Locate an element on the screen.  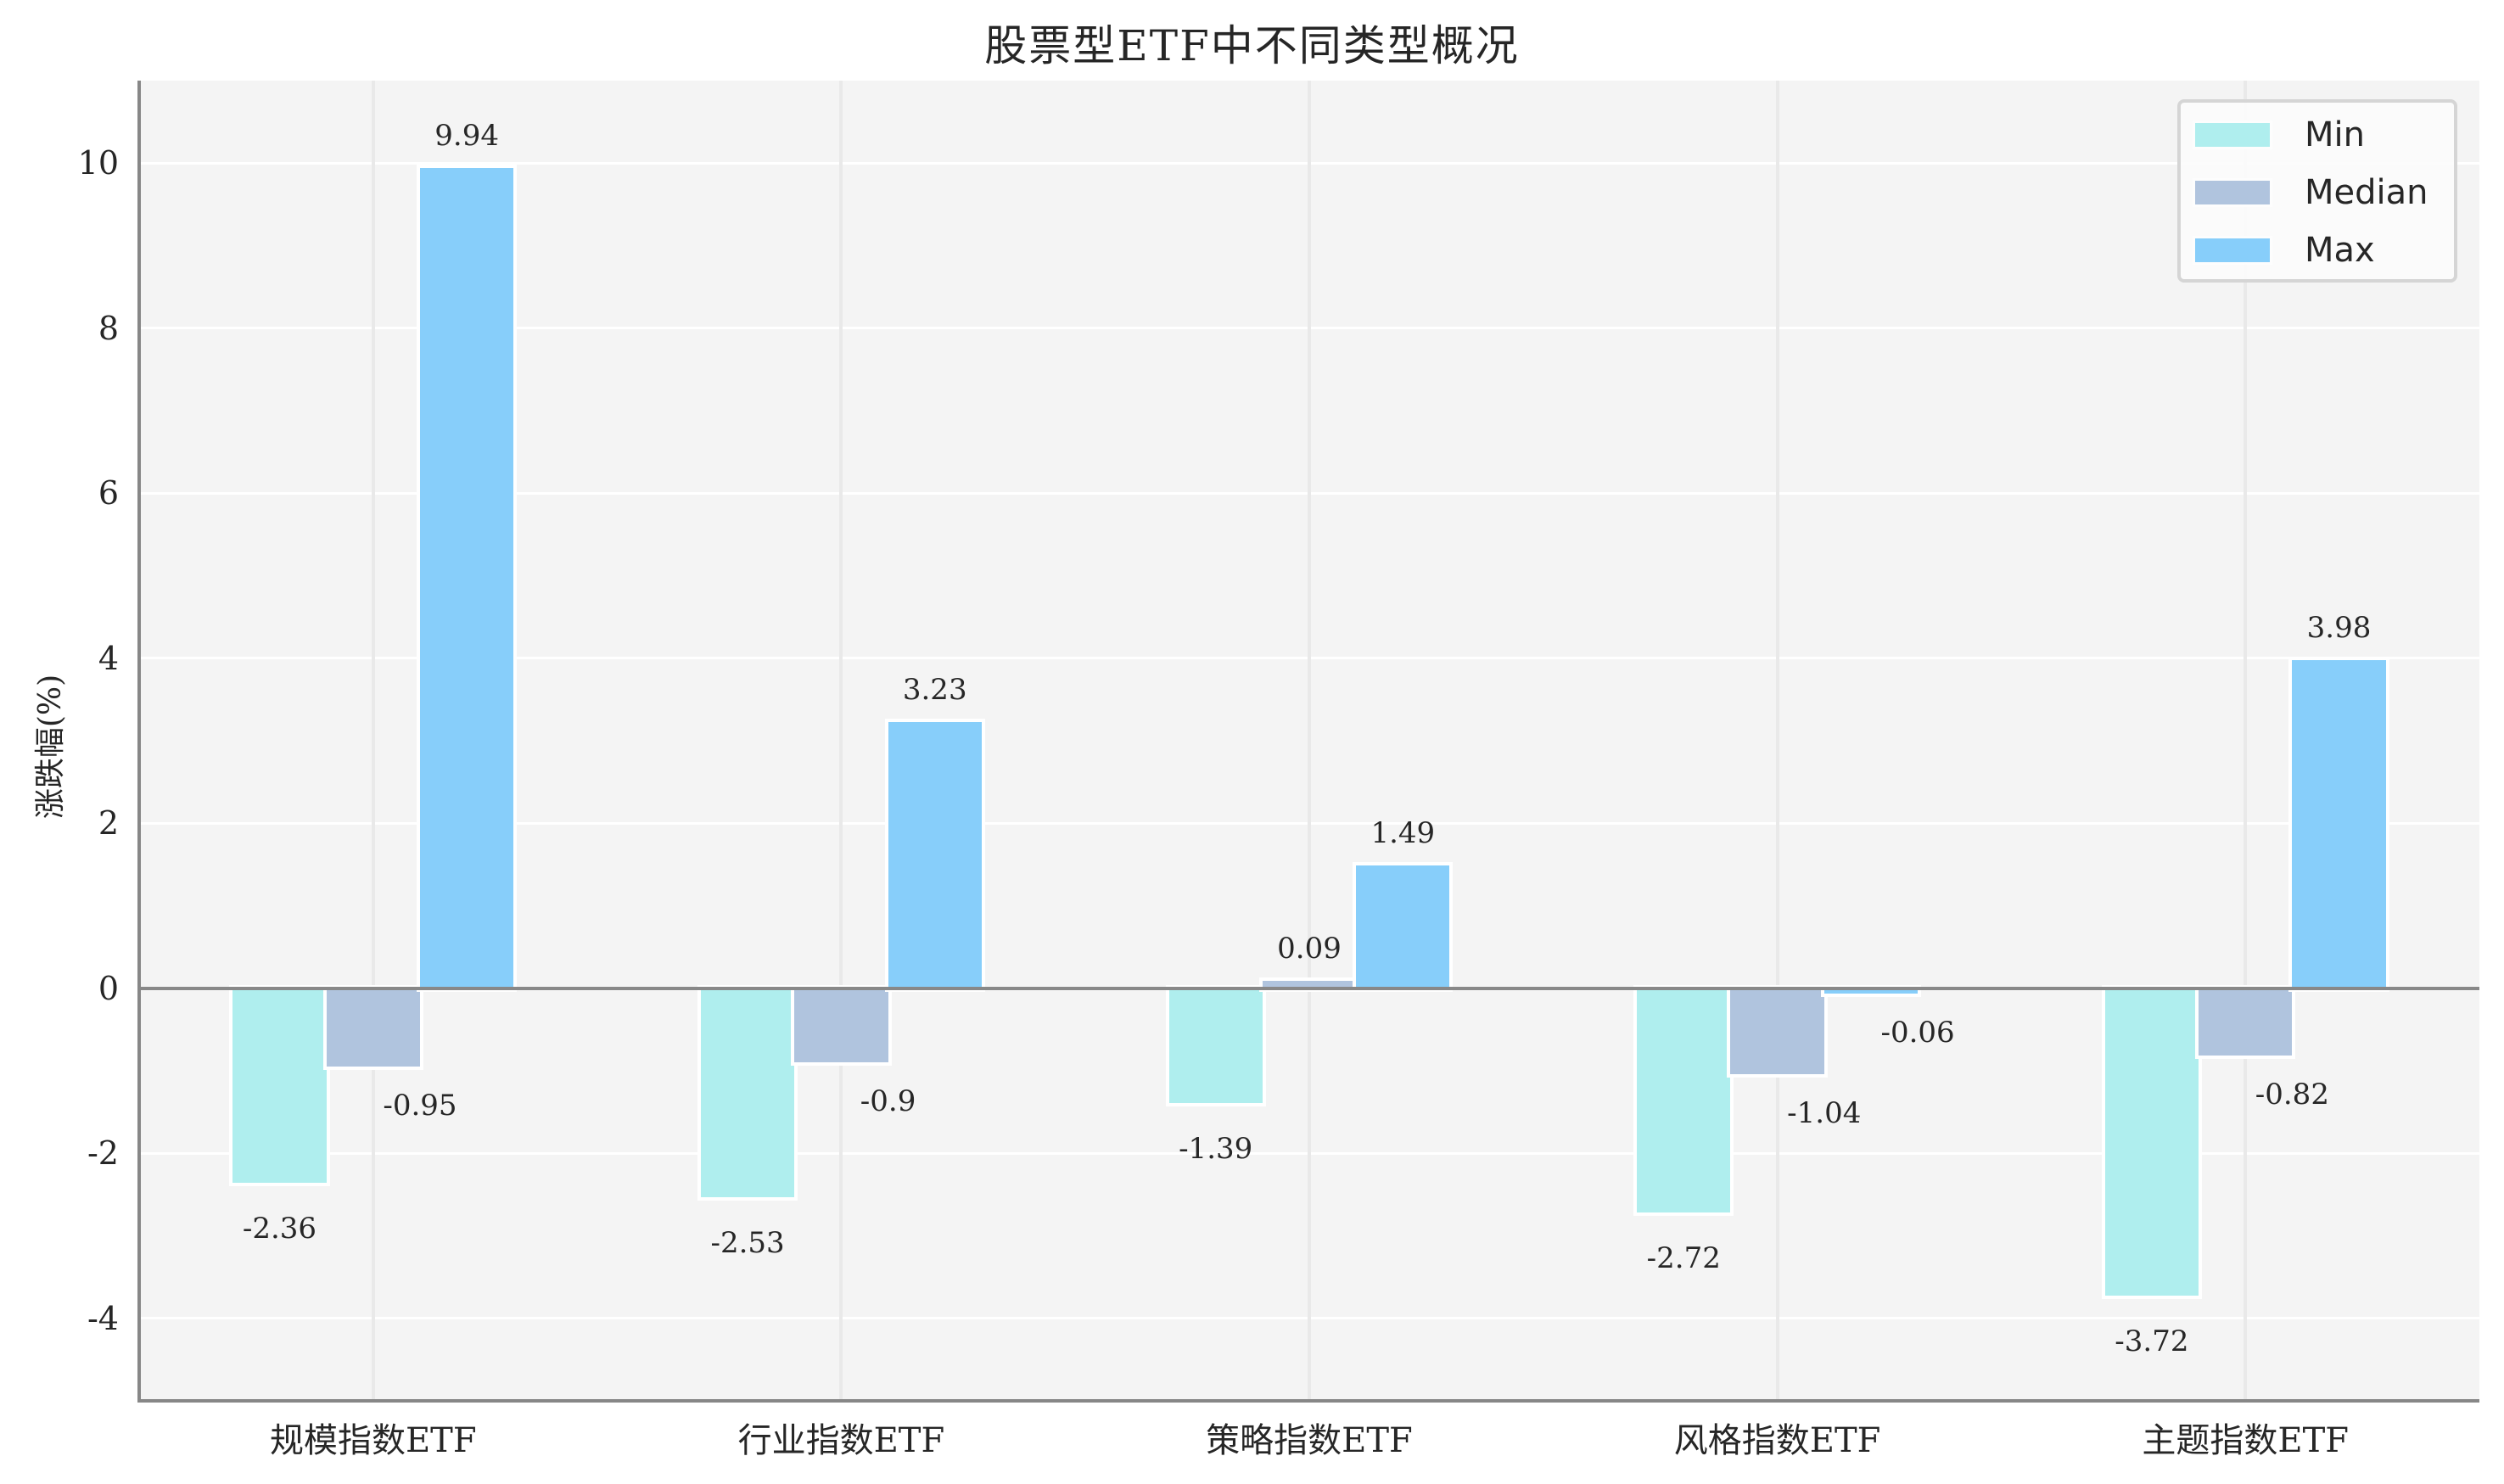
value-label: -0.82 is located at coordinates (2292, 1095).